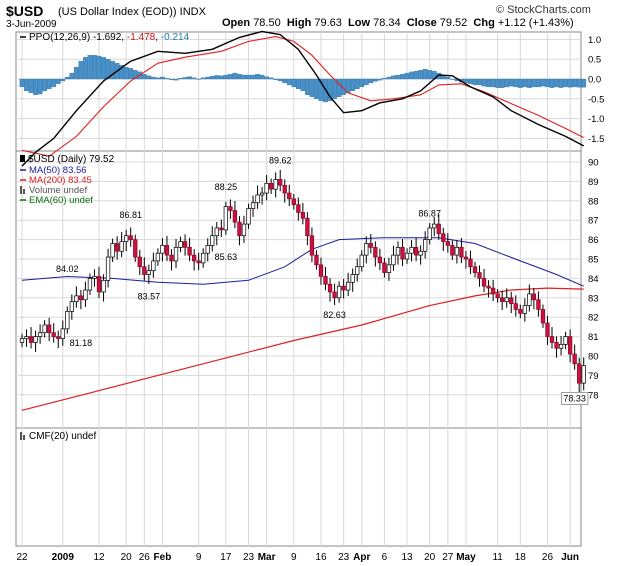 The height and width of the screenshot is (566, 620). I want to click on ppo-signal-value: -1.478, so click(141, 37).